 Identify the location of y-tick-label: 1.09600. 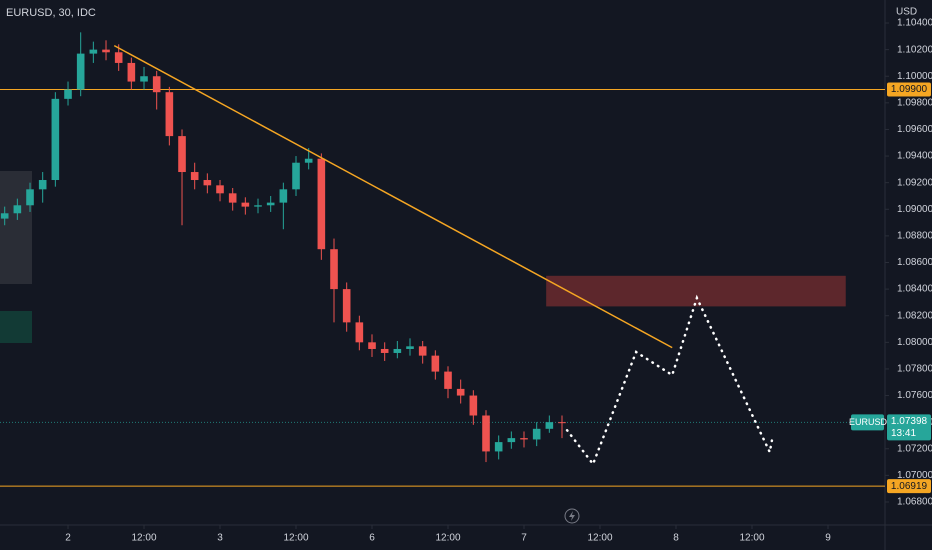
(914, 129).